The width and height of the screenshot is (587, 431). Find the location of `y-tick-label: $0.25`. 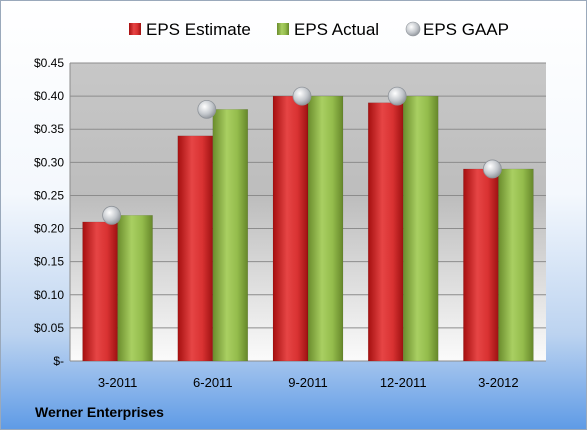

y-tick-label: $0.25 is located at coordinates (49, 195).